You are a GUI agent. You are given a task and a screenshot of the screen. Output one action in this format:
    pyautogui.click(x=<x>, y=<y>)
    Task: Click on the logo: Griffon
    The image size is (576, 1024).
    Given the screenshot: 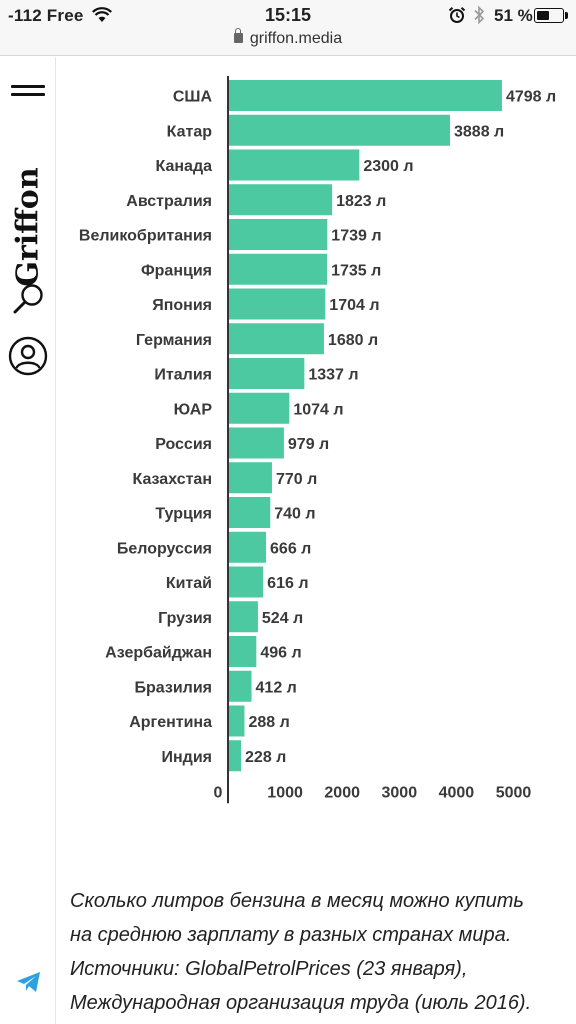 What is the action you would take?
    pyautogui.click(x=28, y=227)
    